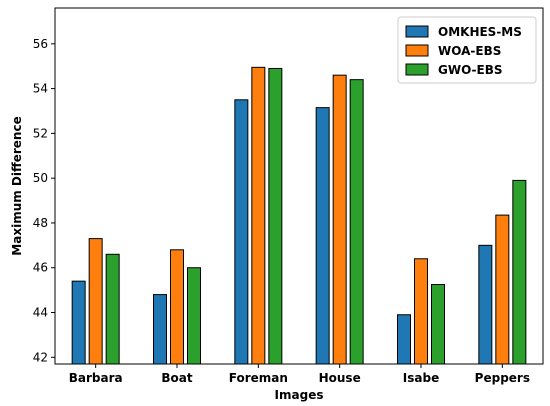 The height and width of the screenshot is (406, 550). What do you see at coordinates (469, 51) in the screenshot?
I see `legend-label-woa-ebs: WOA-EBS` at bounding box center [469, 51].